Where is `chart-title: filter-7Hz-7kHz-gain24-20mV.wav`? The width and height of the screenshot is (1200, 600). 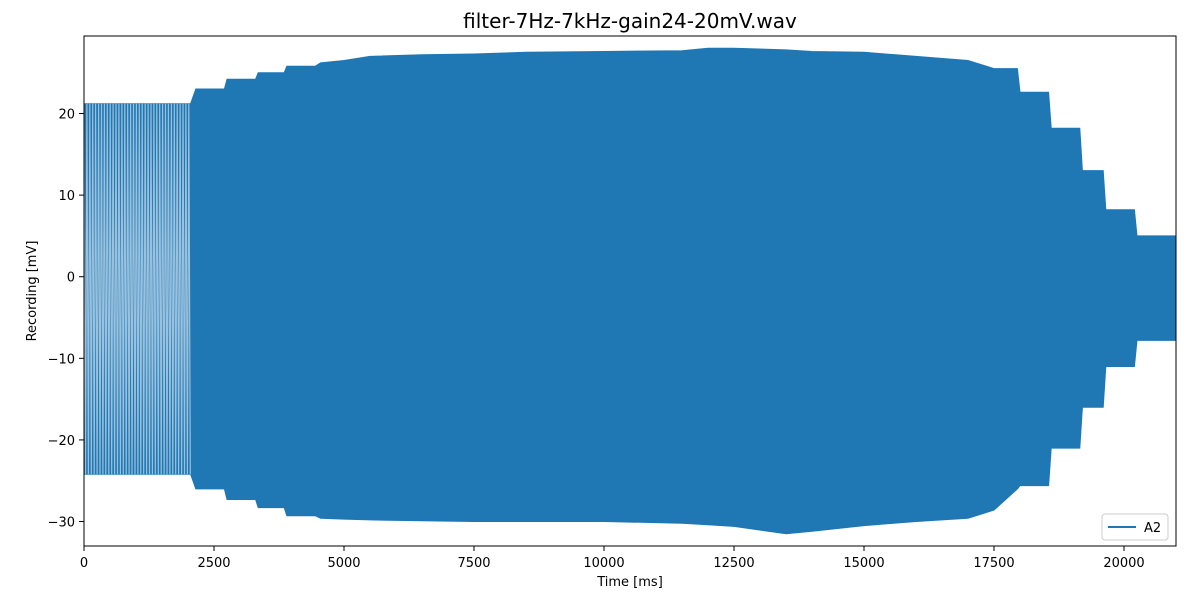
chart-title: filter-7Hz-7kHz-gain24-20mV.wav is located at coordinates (630, 21).